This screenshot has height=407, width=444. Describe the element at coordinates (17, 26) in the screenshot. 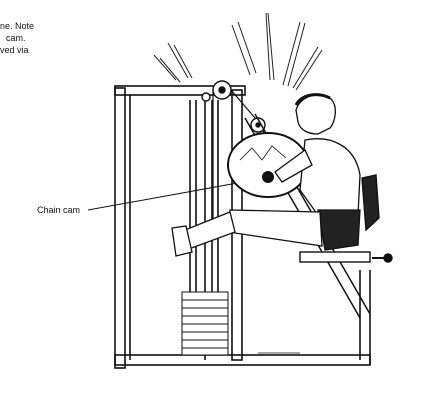

I see `caption-line-1: ne. Note` at that location.